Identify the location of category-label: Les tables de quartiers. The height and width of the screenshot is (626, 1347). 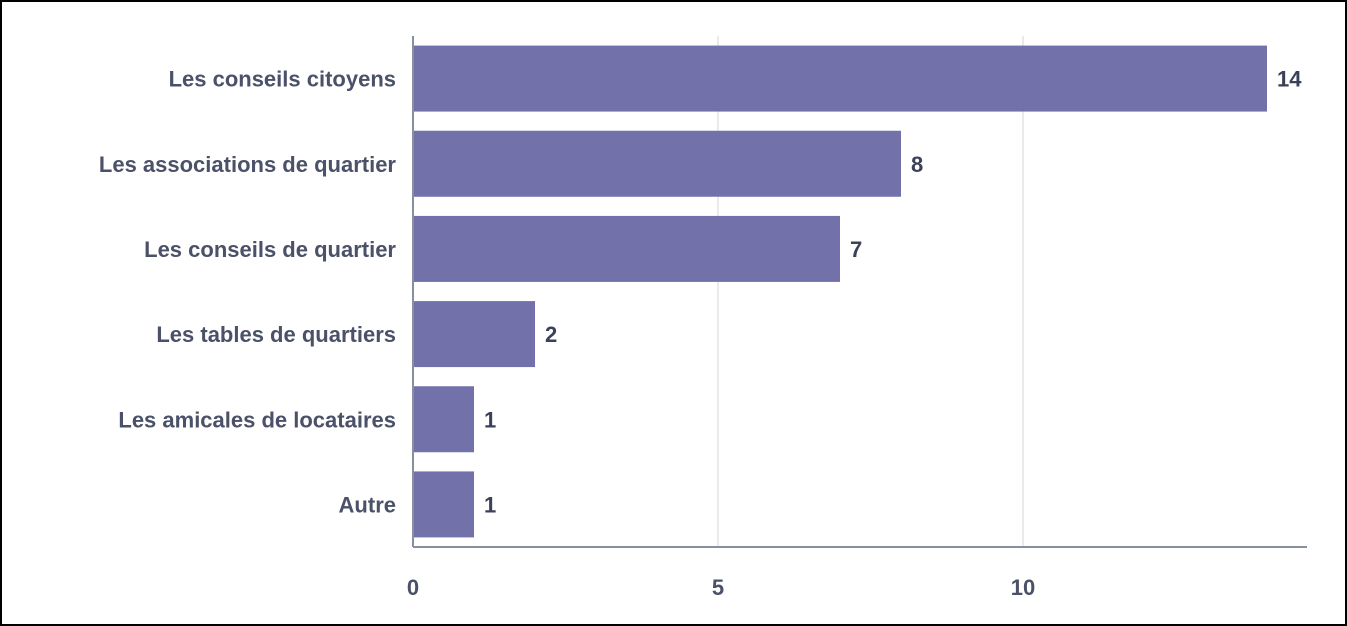
(276, 334).